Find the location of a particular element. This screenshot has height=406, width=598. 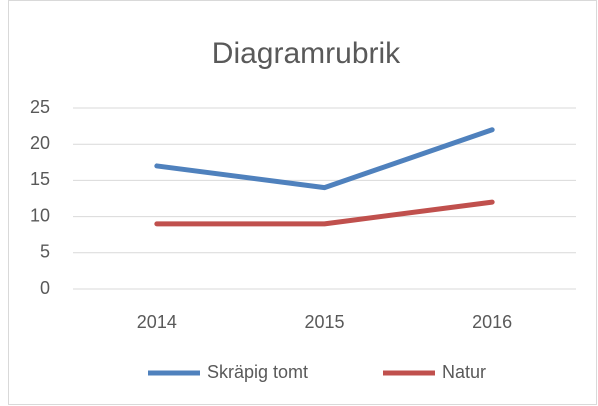

y-tick-label: 10 is located at coordinates (40, 215).